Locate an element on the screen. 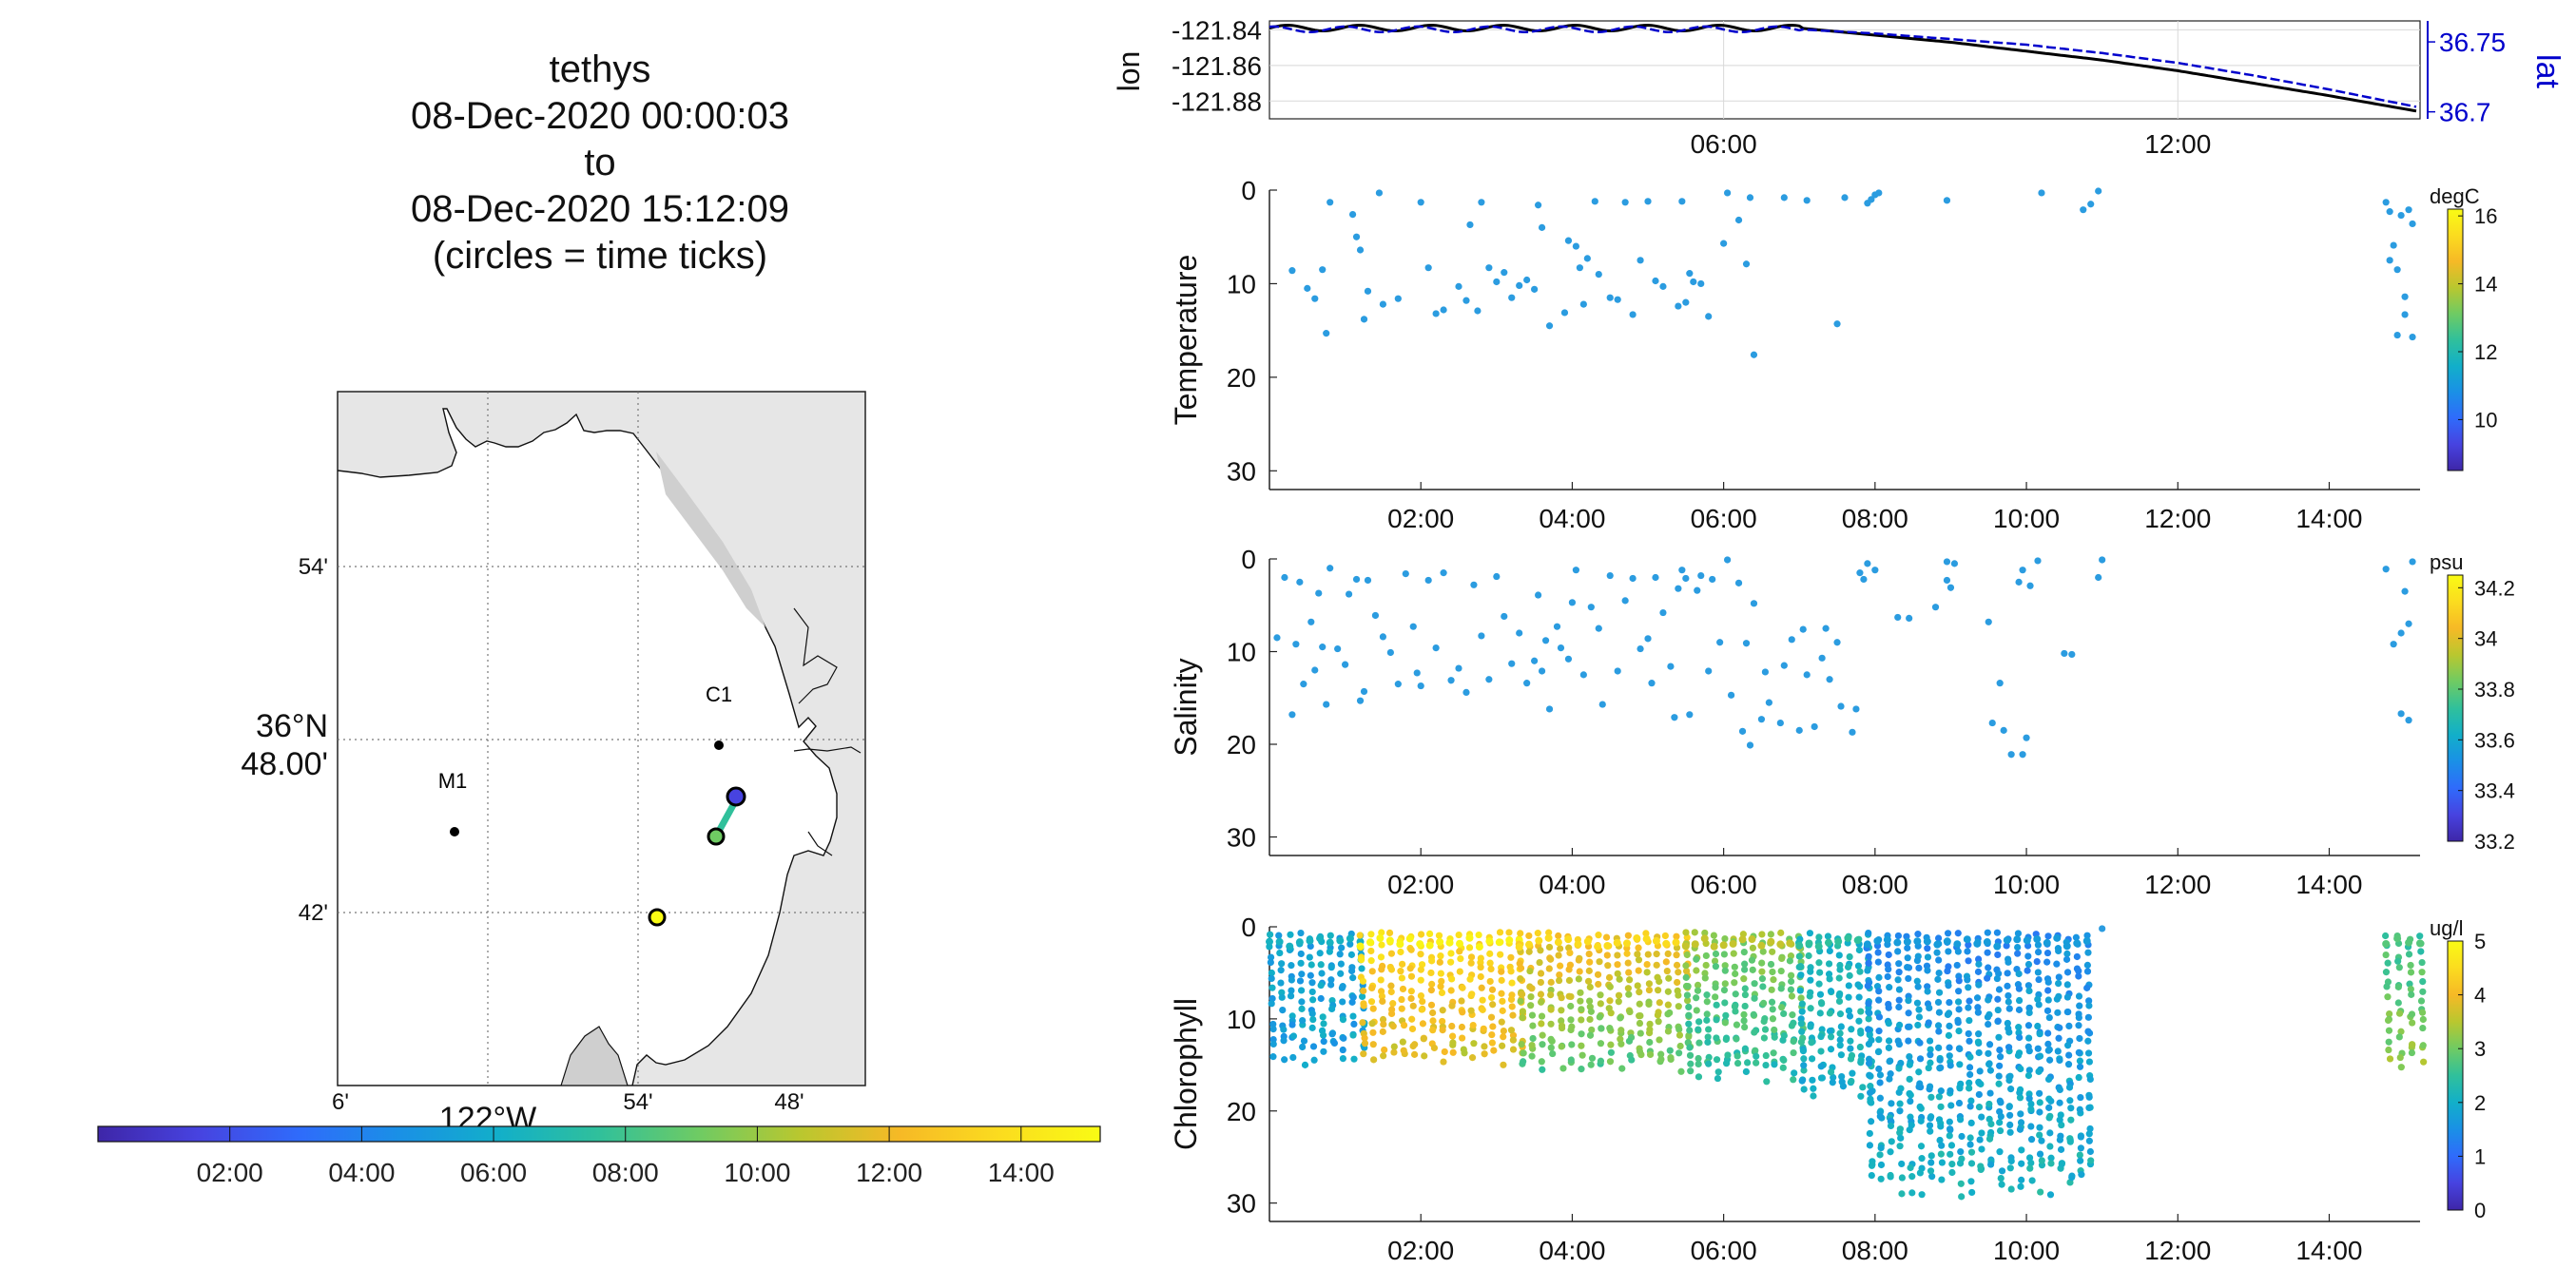  x-tick-label: 06:00 is located at coordinates (1724, 518).